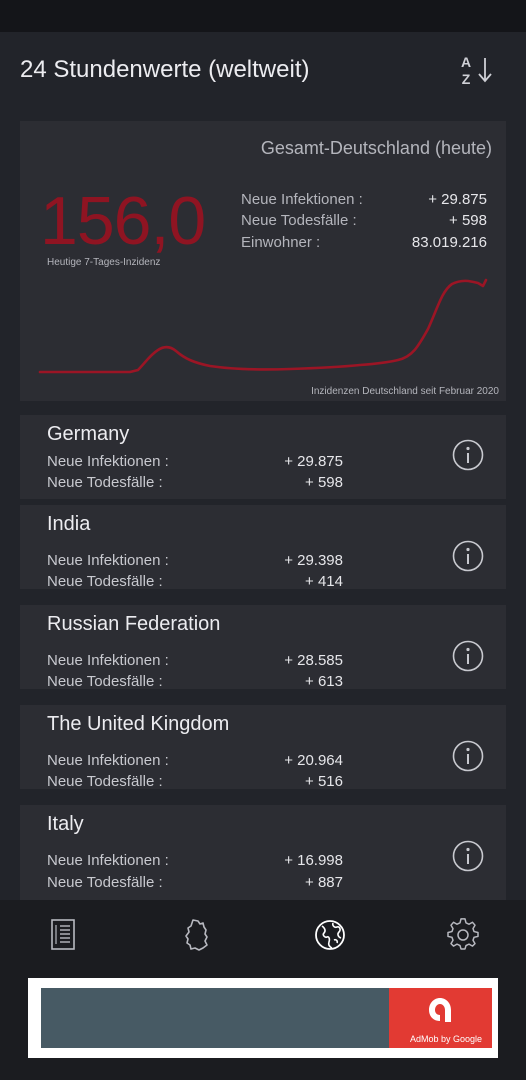 The image size is (526, 1080). Describe the element at coordinates (69, 524) in the screenshot. I see `country-name: India` at that location.